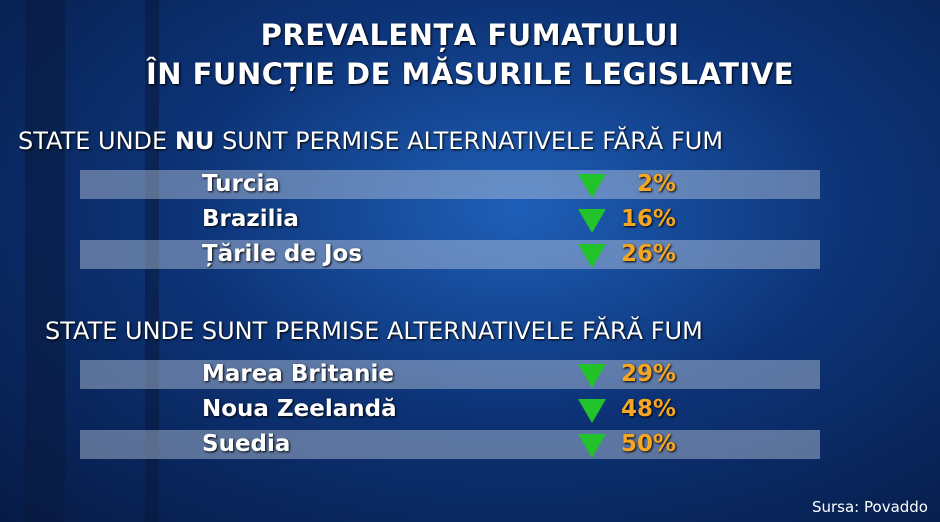 The width and height of the screenshot is (940, 522). What do you see at coordinates (648, 374) in the screenshot?
I see `percentage: 29%` at bounding box center [648, 374].